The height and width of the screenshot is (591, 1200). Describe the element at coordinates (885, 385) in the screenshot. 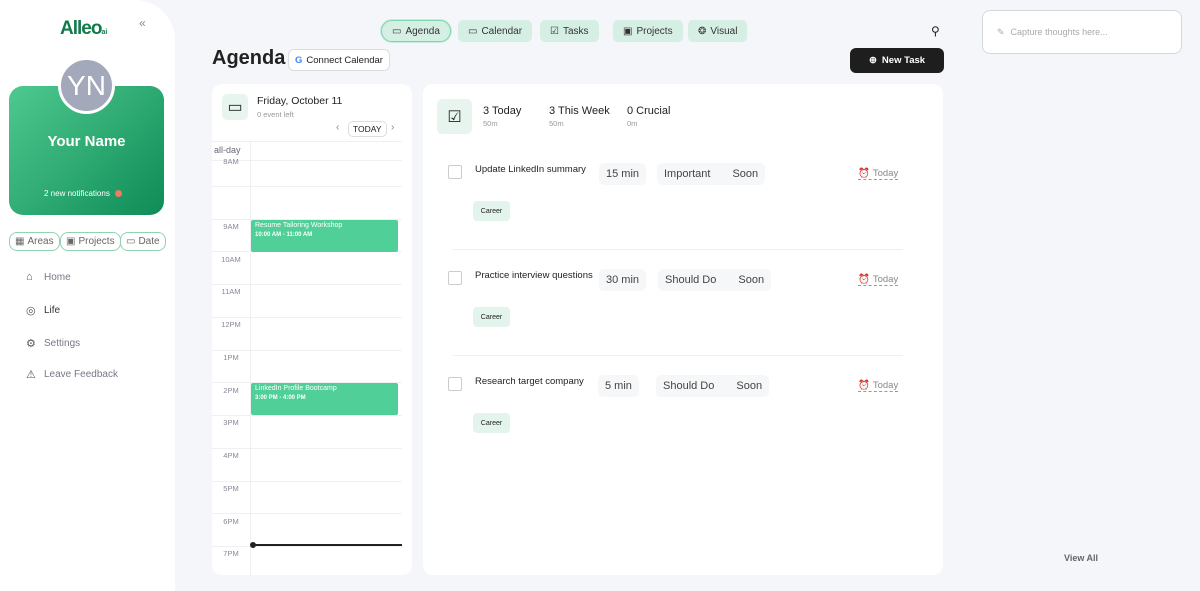

I see `due-label: Today` at that location.